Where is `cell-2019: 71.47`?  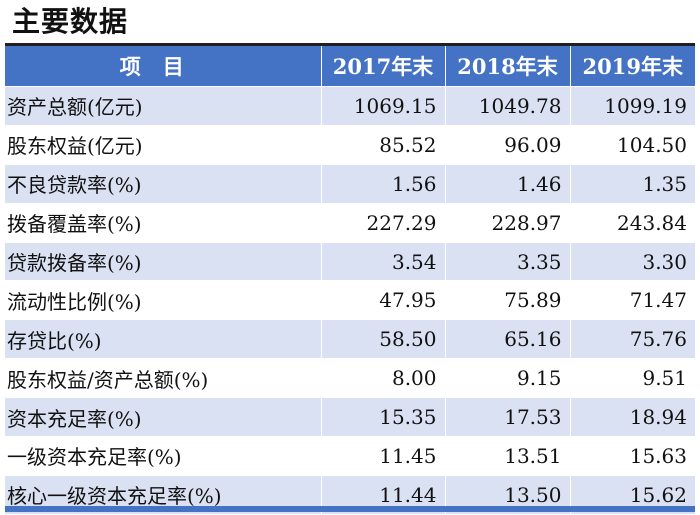
cell-2019: 71.47 is located at coordinates (632, 300).